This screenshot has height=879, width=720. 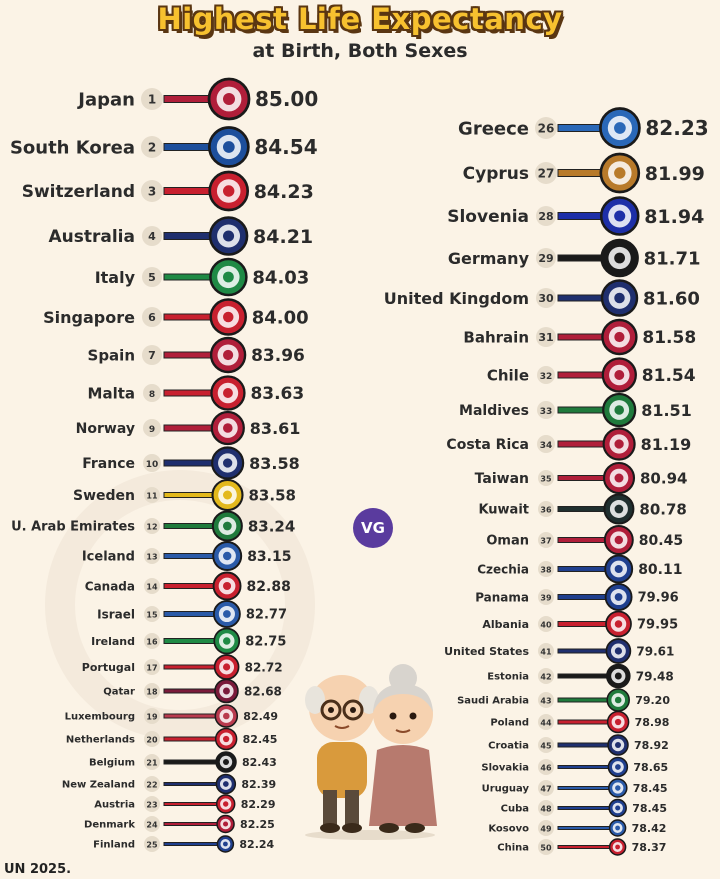 I want to click on rank-row: Greece 26 82.23, so click(x=583, y=128).